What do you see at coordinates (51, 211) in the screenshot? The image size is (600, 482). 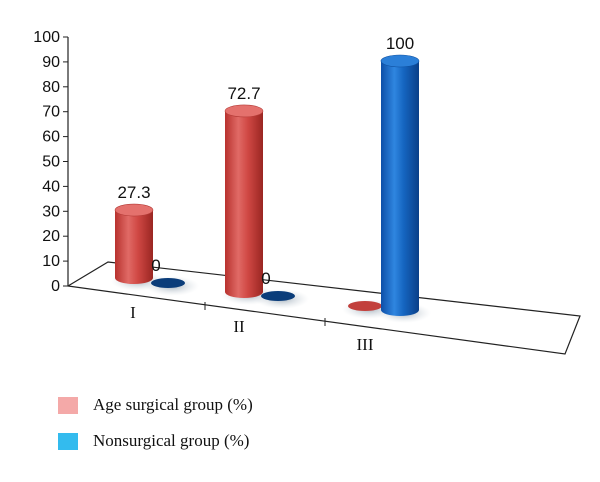 I see `y-tick-label: 30` at bounding box center [51, 211].